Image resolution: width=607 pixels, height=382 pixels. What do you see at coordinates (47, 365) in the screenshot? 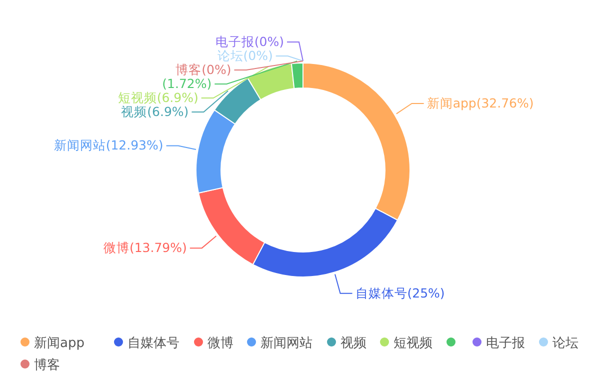
I see `legend-label: 博客` at bounding box center [47, 365].